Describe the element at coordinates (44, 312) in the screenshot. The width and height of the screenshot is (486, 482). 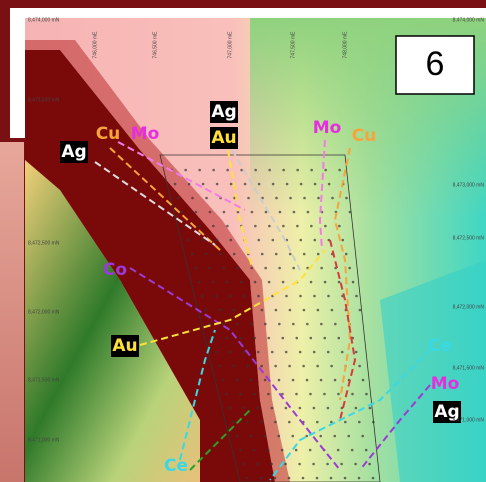
I see `northing-label: 8,472,000 mN` at that location.